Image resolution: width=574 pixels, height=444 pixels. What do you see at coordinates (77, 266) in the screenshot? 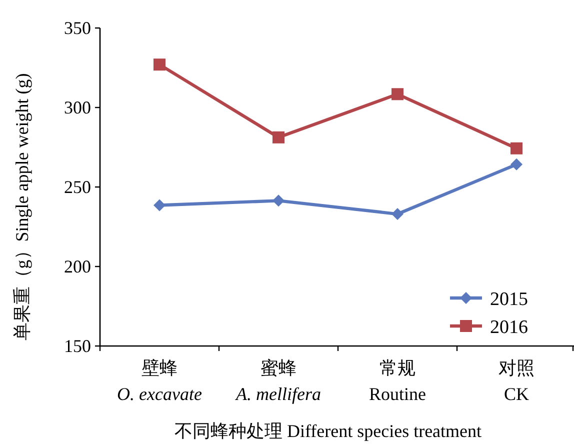
I see `y-tick-label: 200` at bounding box center [77, 266].